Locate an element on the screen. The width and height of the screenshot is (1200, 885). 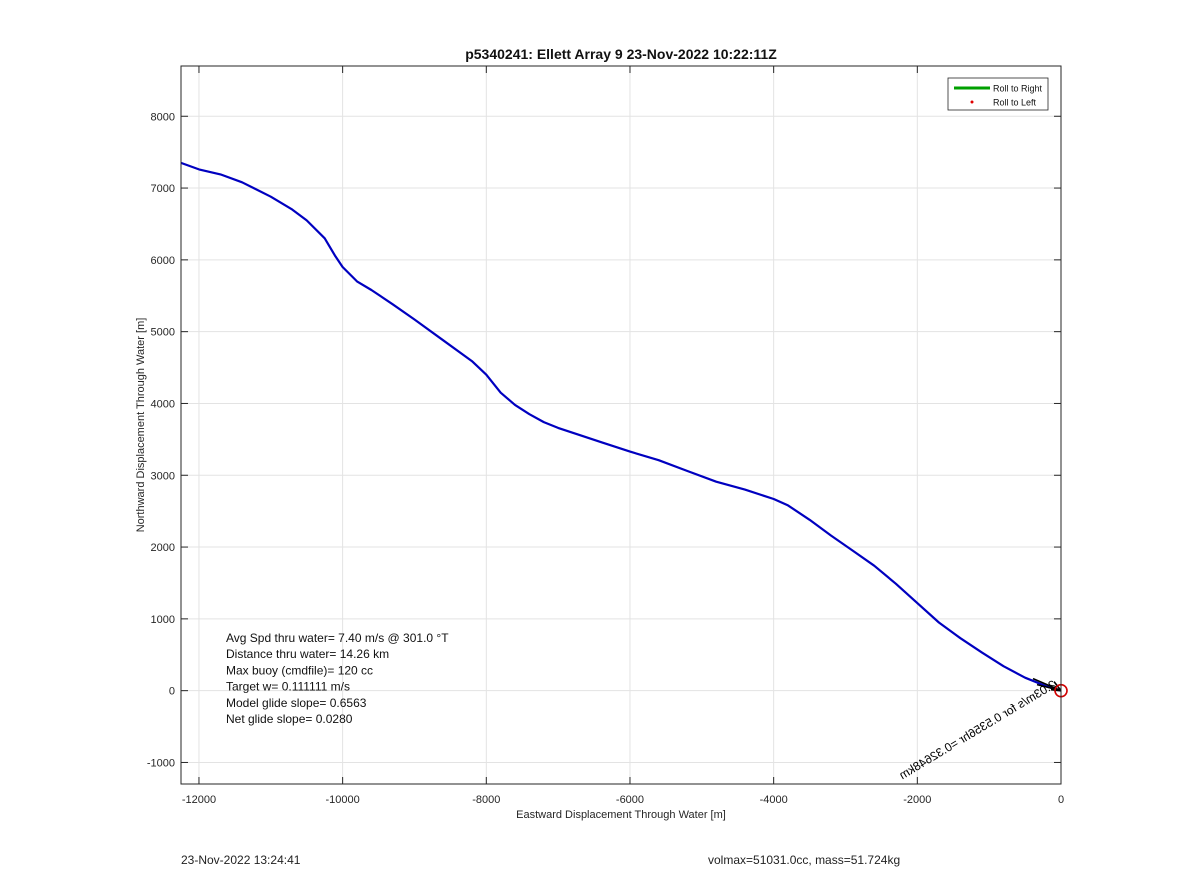
x-tick-label: -2000 is located at coordinates (917, 800).